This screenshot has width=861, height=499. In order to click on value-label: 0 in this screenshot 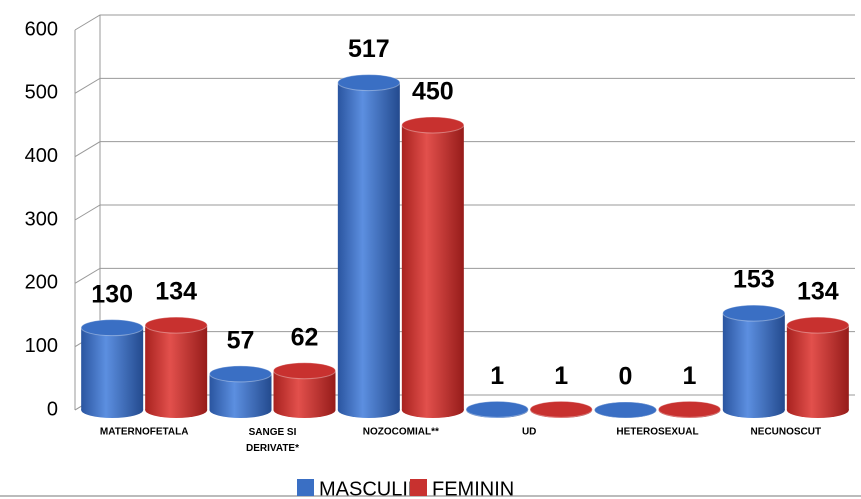, I will do `click(626, 377)`.